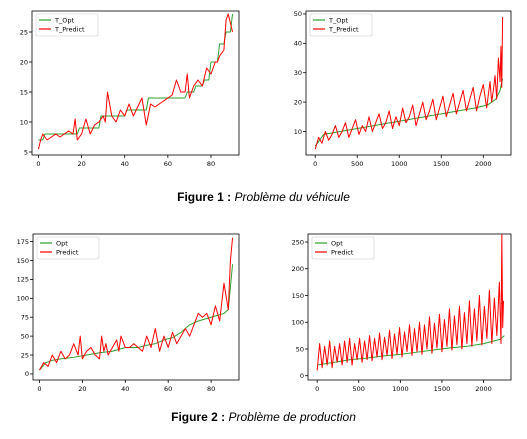 The height and width of the screenshot is (439, 527). What do you see at coordinates (298, 269) in the screenshot?
I see `y-tick-label: 200` at bounding box center [298, 269].